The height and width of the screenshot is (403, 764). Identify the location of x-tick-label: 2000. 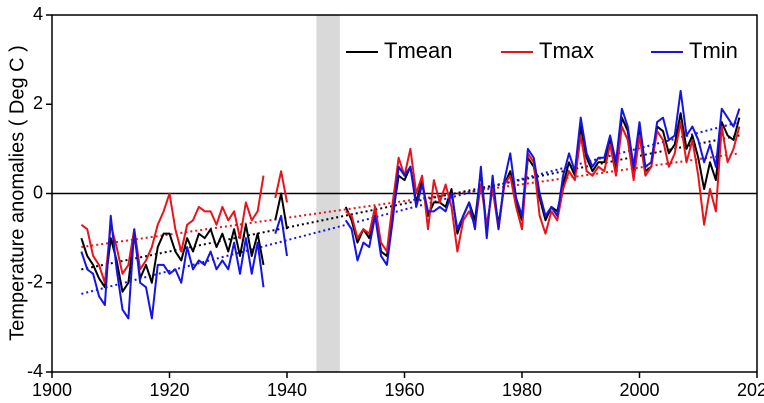
(639, 390).